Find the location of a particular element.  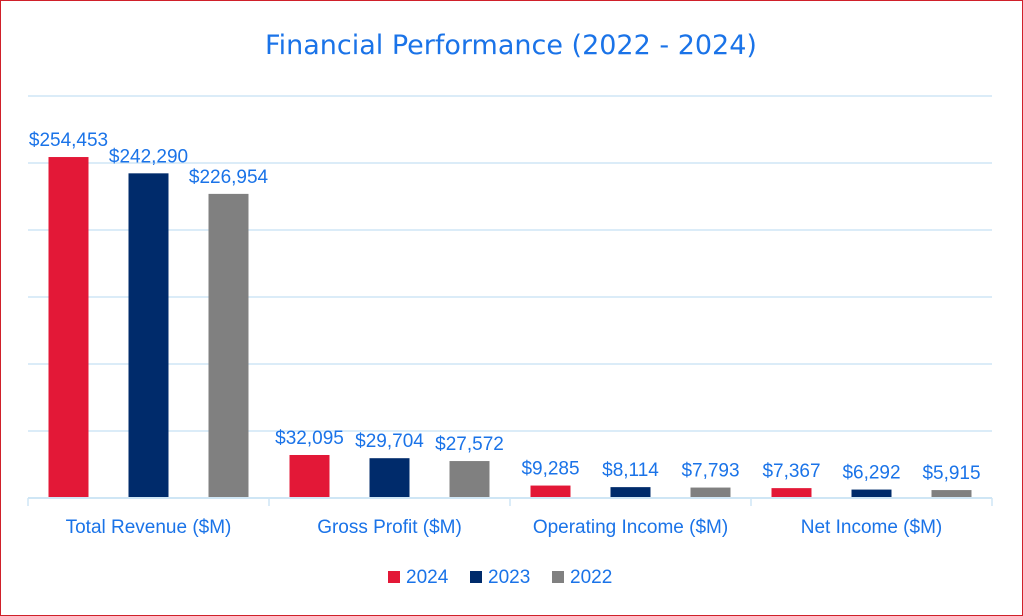

data-label: $242,290 is located at coordinates (148, 156).